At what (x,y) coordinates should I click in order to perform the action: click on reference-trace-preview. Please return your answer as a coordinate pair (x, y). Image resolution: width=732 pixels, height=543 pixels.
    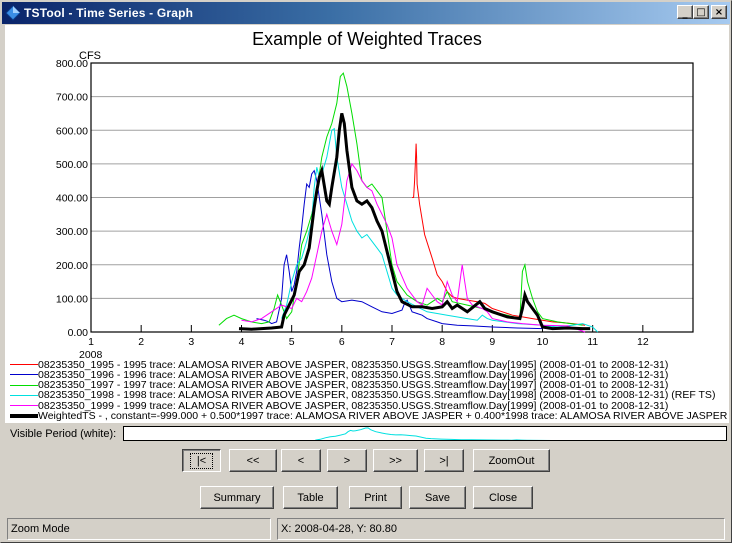
    Looking at the image, I should click on (466, 433).